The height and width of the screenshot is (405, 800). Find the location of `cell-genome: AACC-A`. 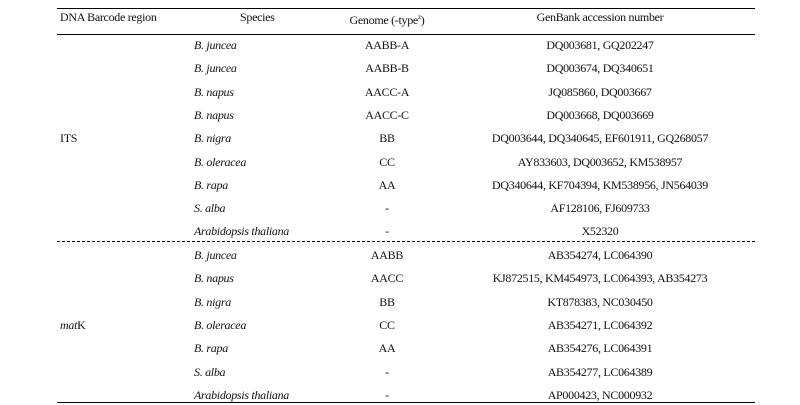

cell-genome: AACC-A is located at coordinates (387, 91).